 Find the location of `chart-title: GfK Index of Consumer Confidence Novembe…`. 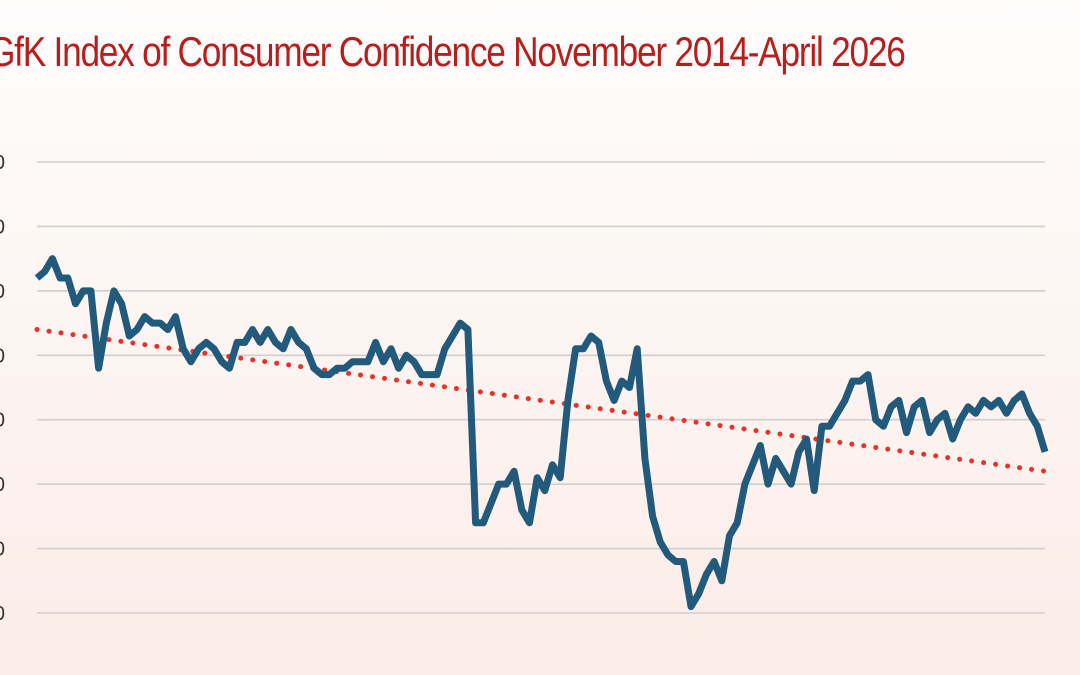

chart-title: GfK Index of Consumer Confidence Novembe… is located at coordinates (453, 51).